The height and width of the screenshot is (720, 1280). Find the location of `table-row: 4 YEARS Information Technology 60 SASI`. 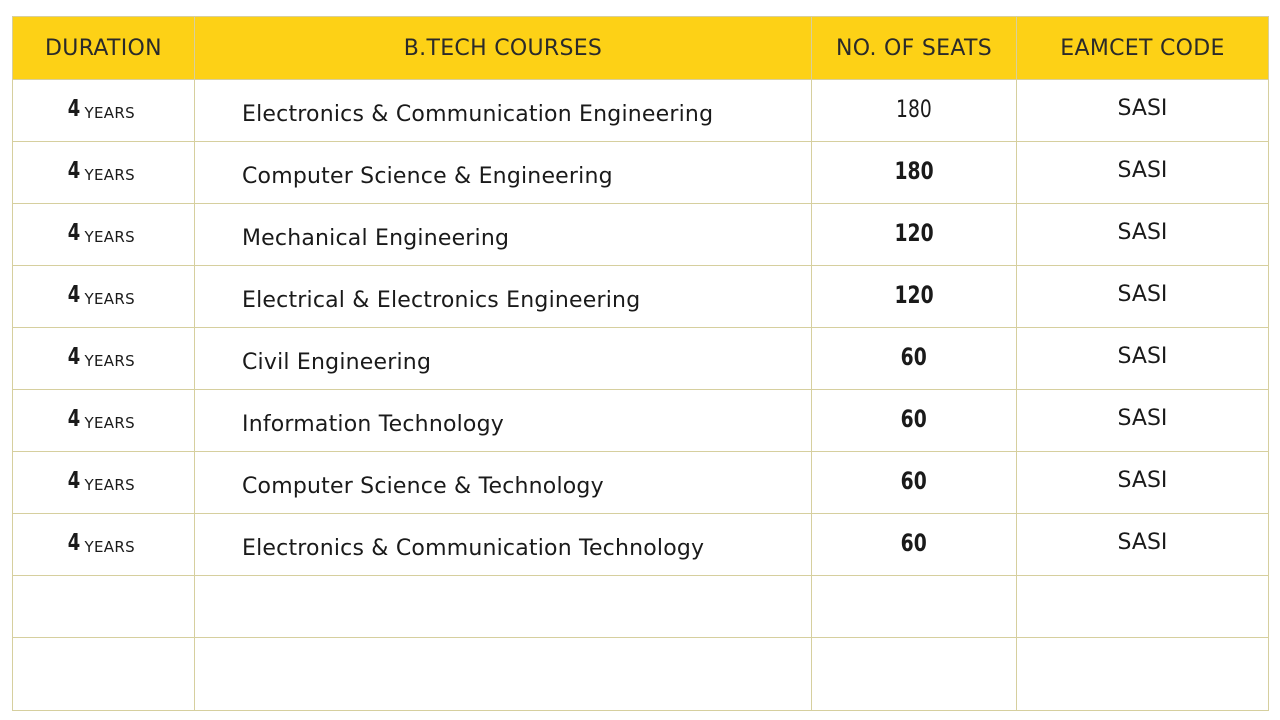

table-row: 4 YEARS Information Technology 60 SASI is located at coordinates (640, 420).